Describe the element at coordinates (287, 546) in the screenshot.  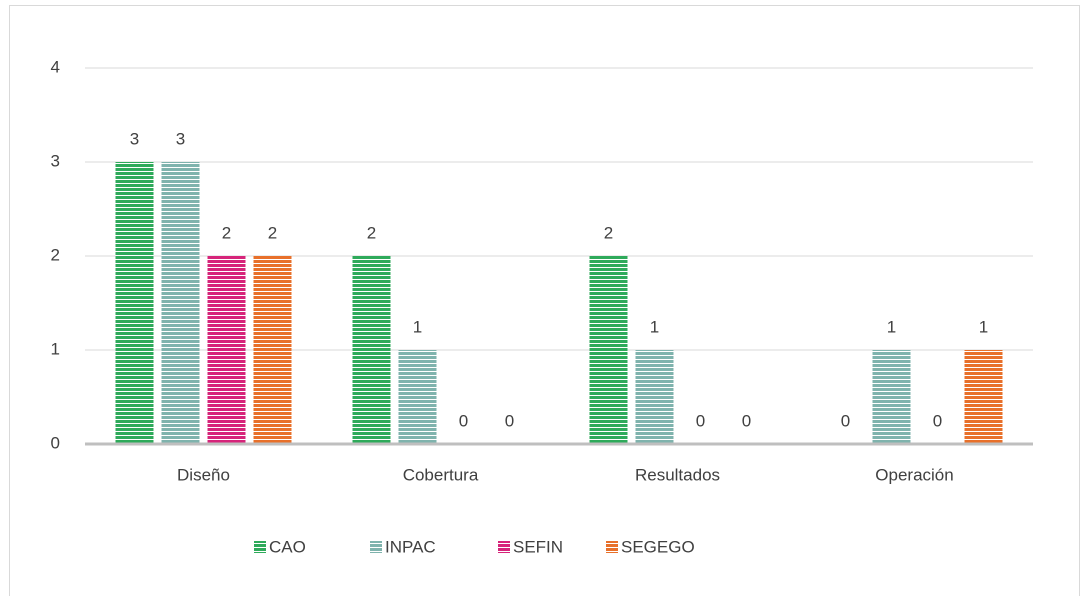
I see `legend-label: CAO` at that location.